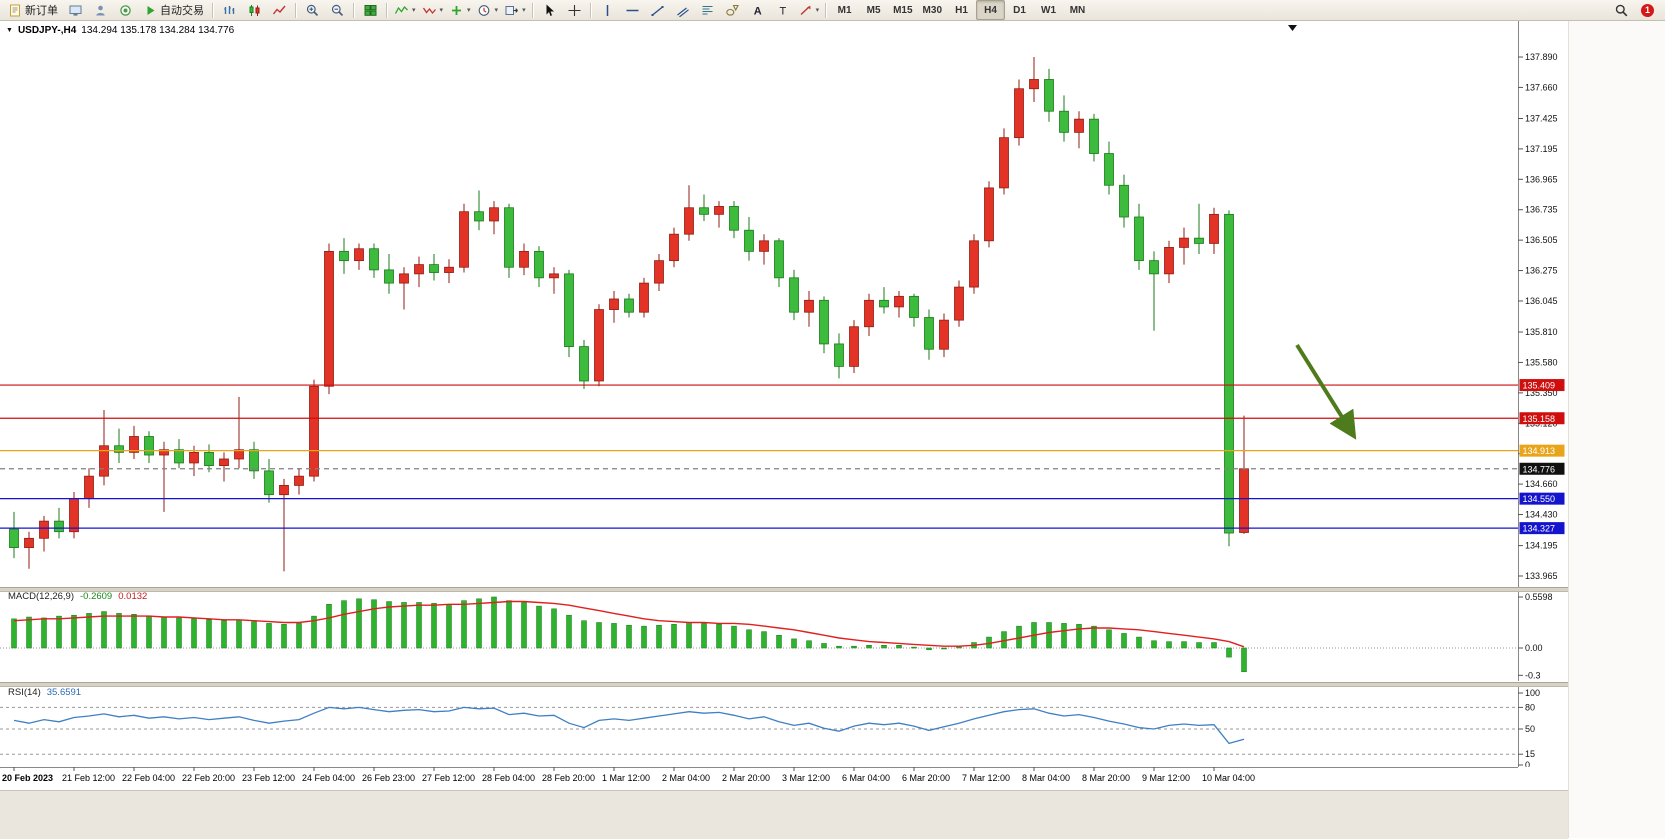 The height and width of the screenshot is (839, 1665). What do you see at coordinates (387, 10) in the screenshot?
I see `toolbar-separator` at bounding box center [387, 10].